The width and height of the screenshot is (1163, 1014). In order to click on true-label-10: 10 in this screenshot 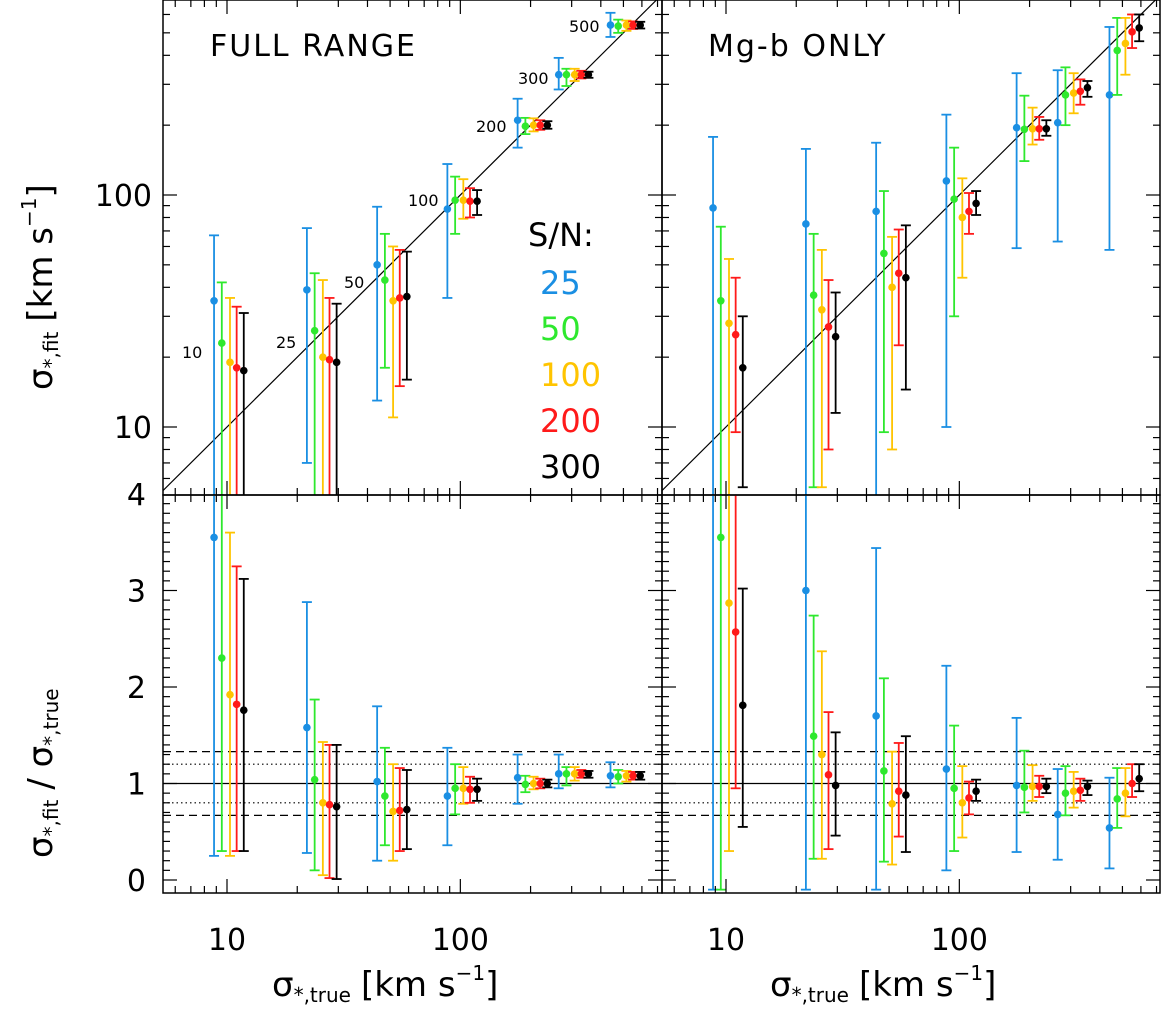, I will do `click(192, 352)`.